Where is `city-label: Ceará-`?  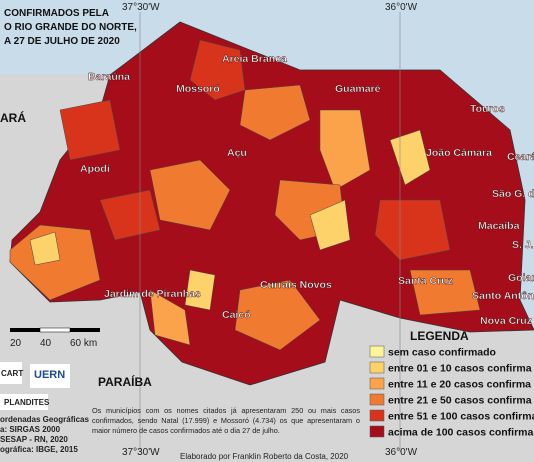
city-label: Ceará- is located at coordinates (520, 157).